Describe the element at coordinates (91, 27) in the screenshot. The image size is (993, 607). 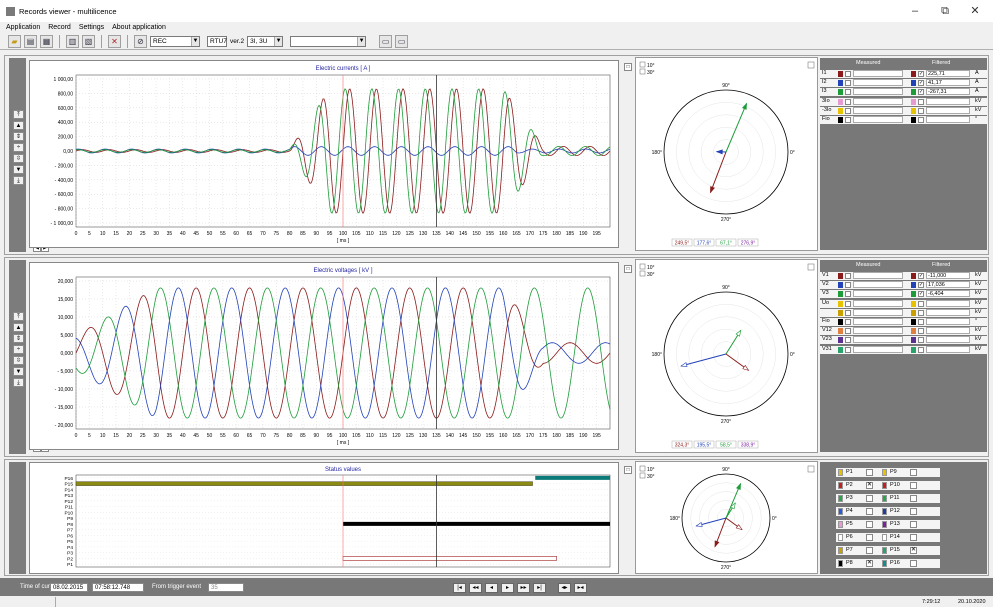
I see `menu-settings: Settings` at that location.